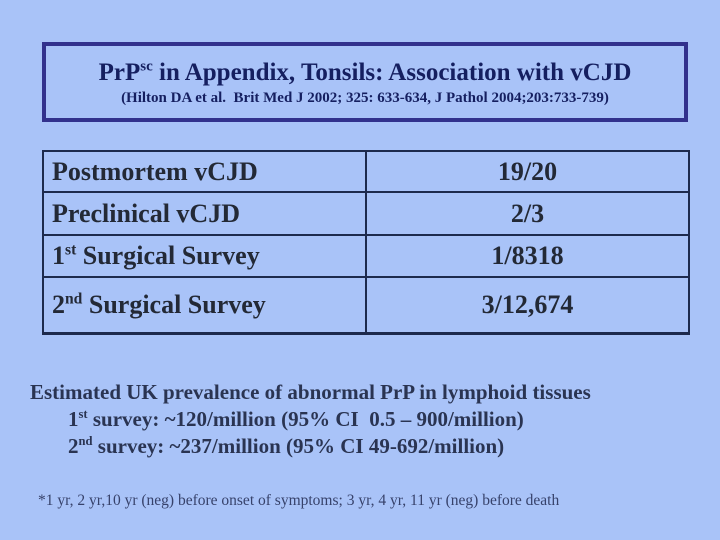 Image resolution: width=720 pixels, height=540 pixels. I want to click on row-value: 2/3, so click(527, 213).